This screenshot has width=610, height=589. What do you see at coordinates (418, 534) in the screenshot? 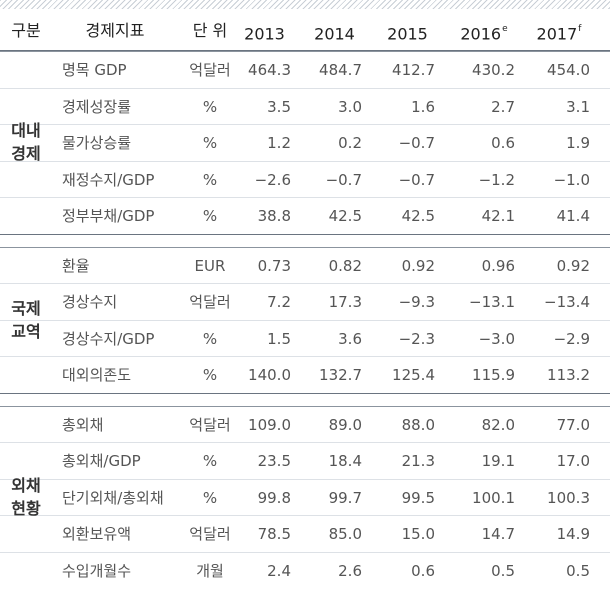
I see `value-cell: 15.0` at bounding box center [418, 534].